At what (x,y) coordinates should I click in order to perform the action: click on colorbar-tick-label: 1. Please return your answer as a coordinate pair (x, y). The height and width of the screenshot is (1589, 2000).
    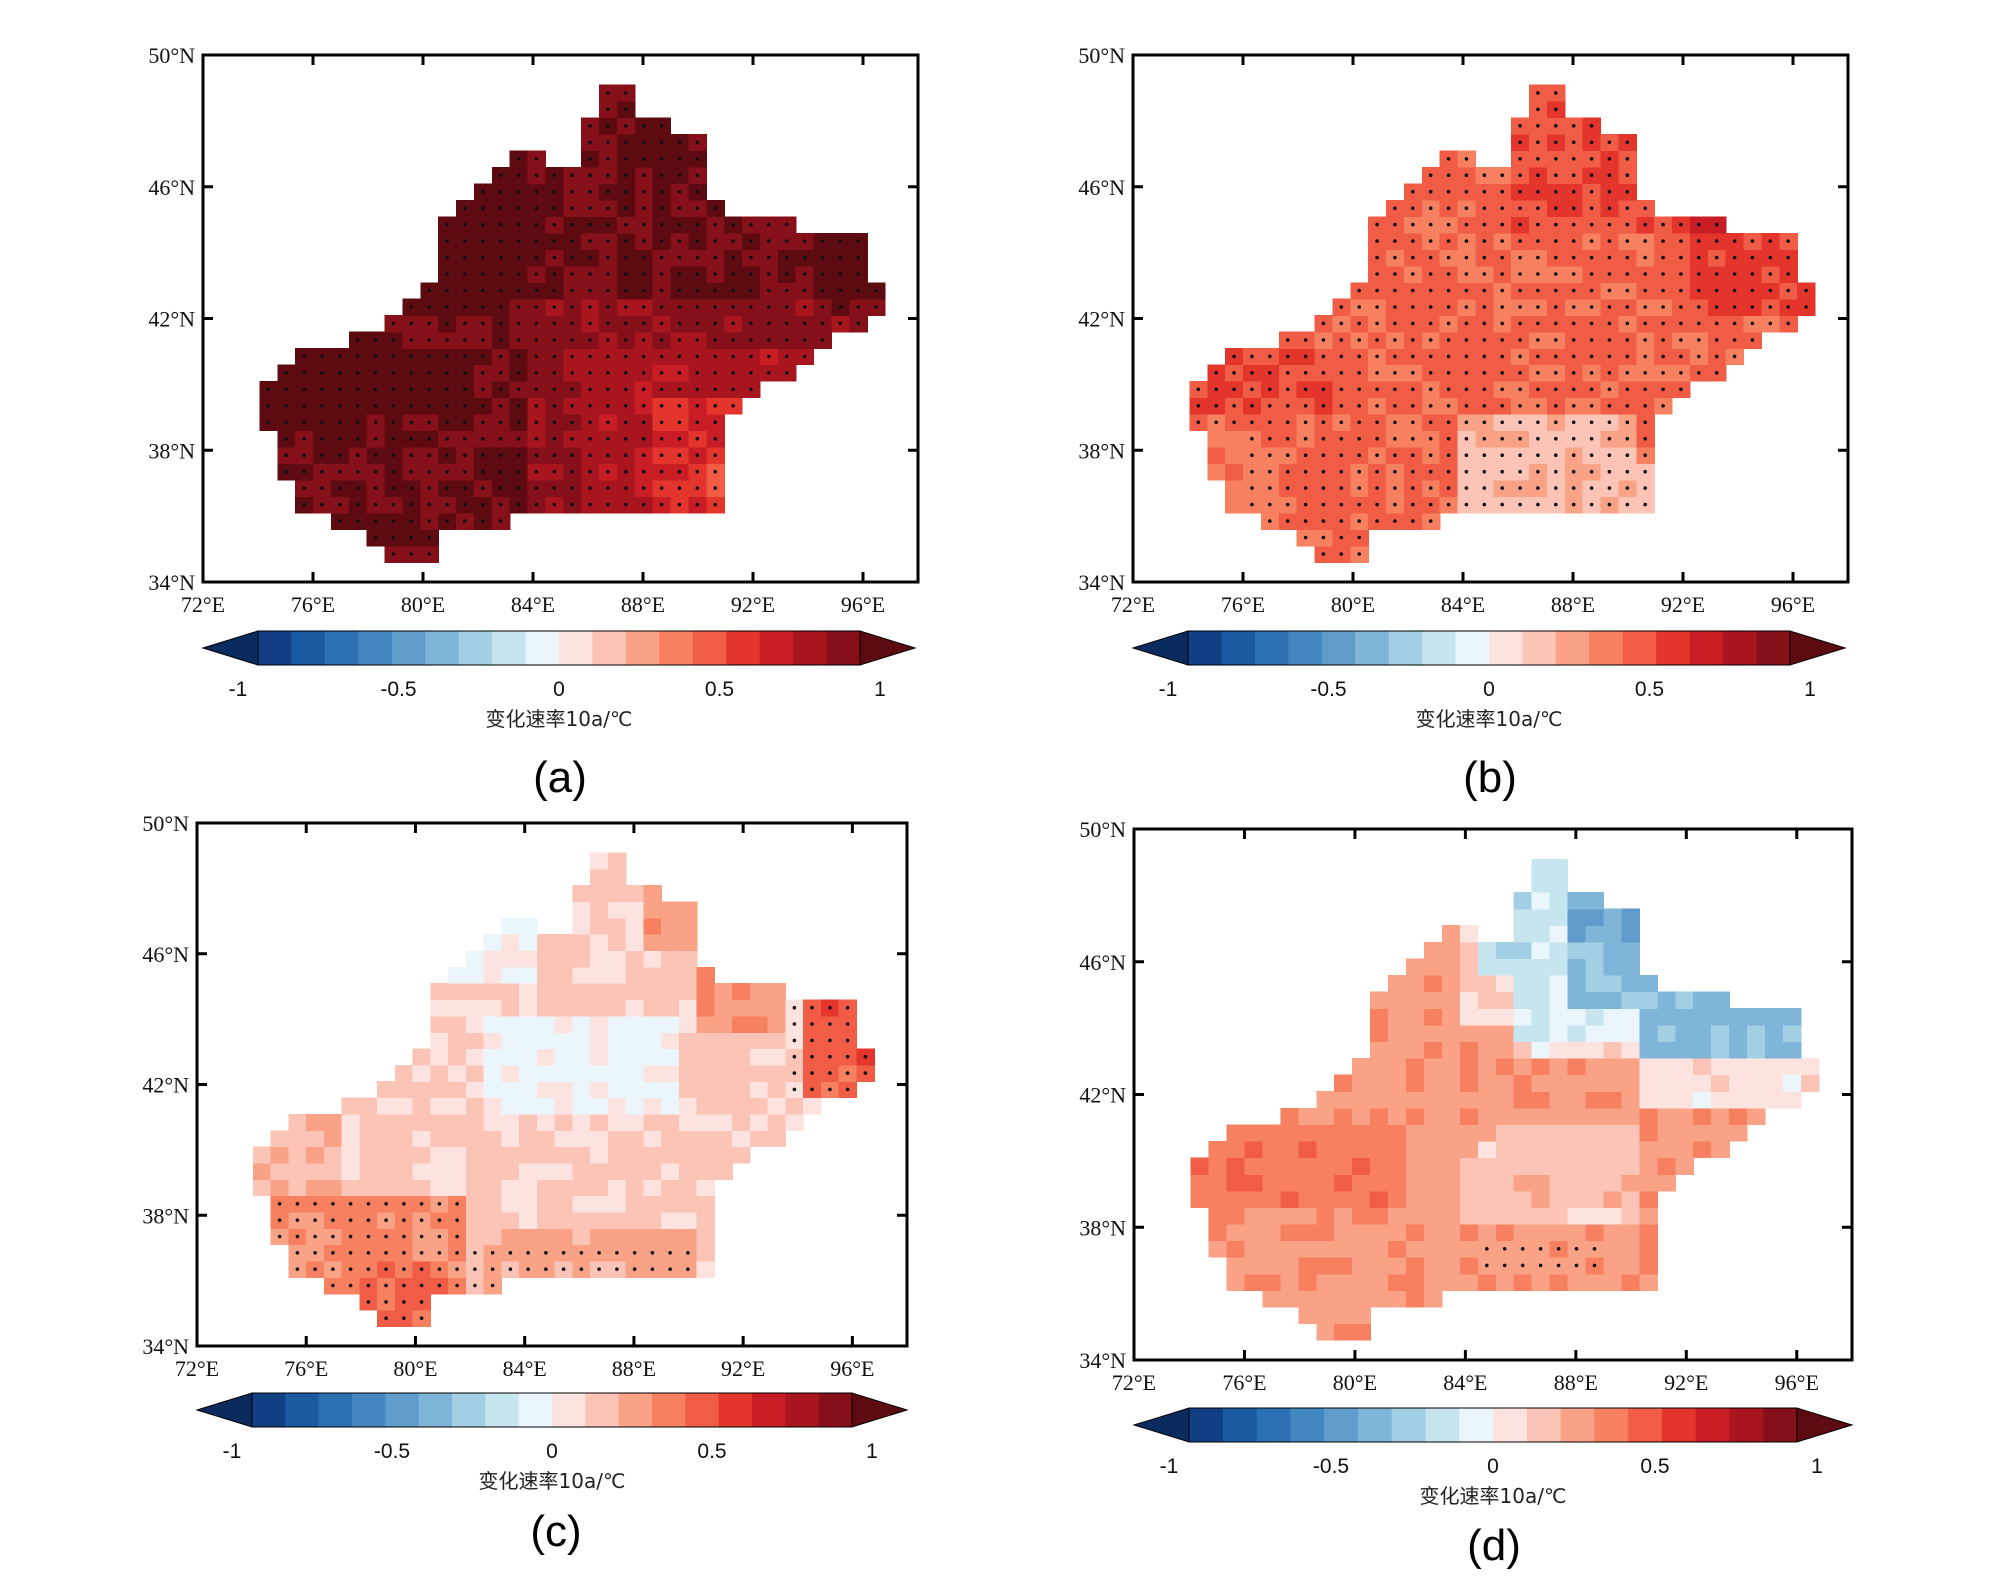
    Looking at the image, I should click on (880, 689).